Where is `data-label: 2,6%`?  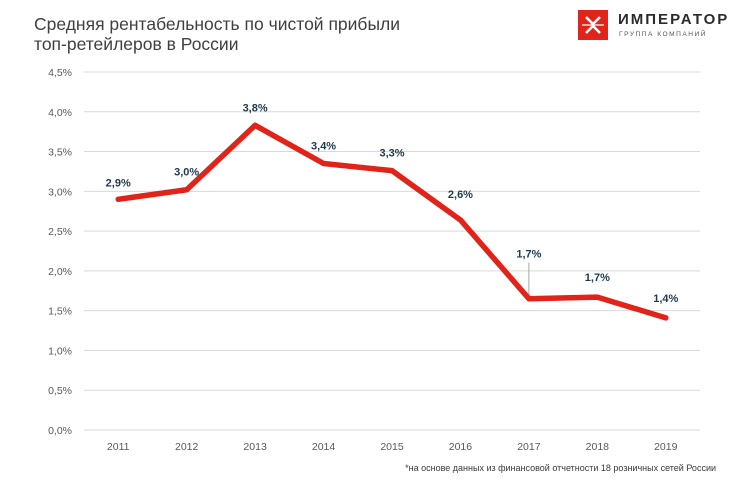
data-label: 2,6% is located at coordinates (460, 195).